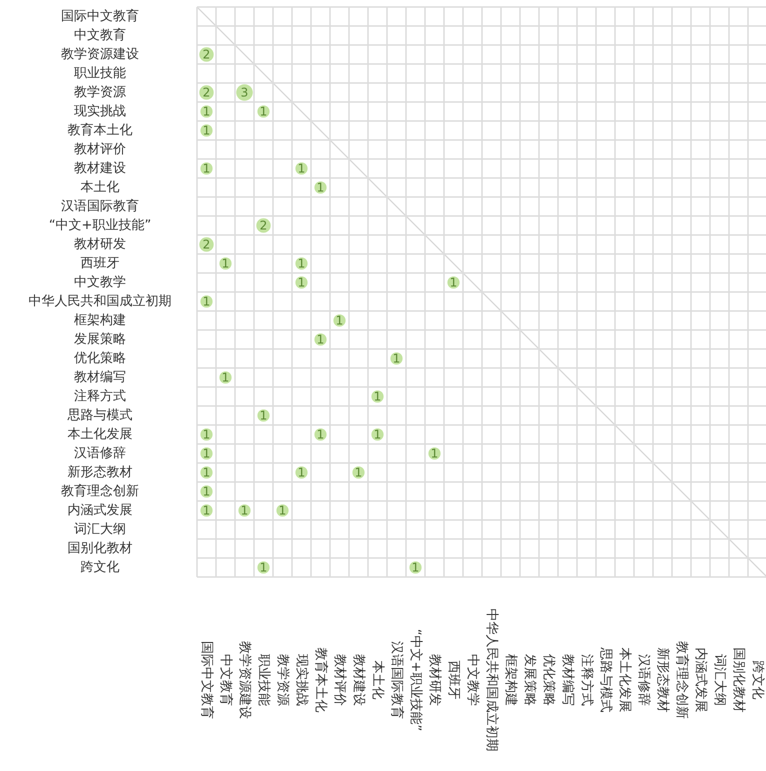 This screenshot has height=771, width=766. Describe the element at coordinates (100, 358) in the screenshot. I see `y-tick-label: 优化策略` at that location.